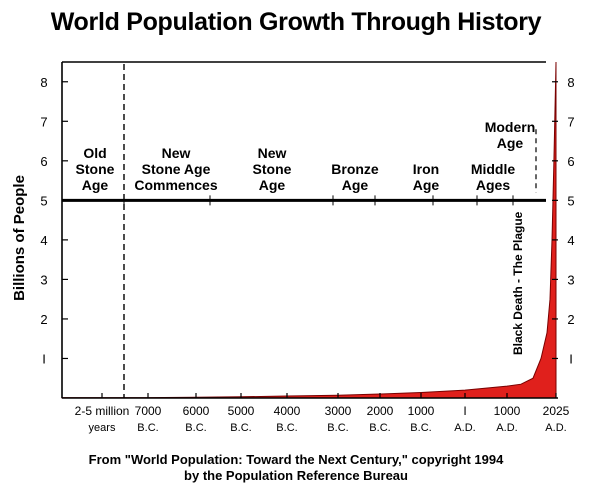 This screenshot has height=487, width=592. I want to click on y-tick-label-left: 2, so click(43, 319).